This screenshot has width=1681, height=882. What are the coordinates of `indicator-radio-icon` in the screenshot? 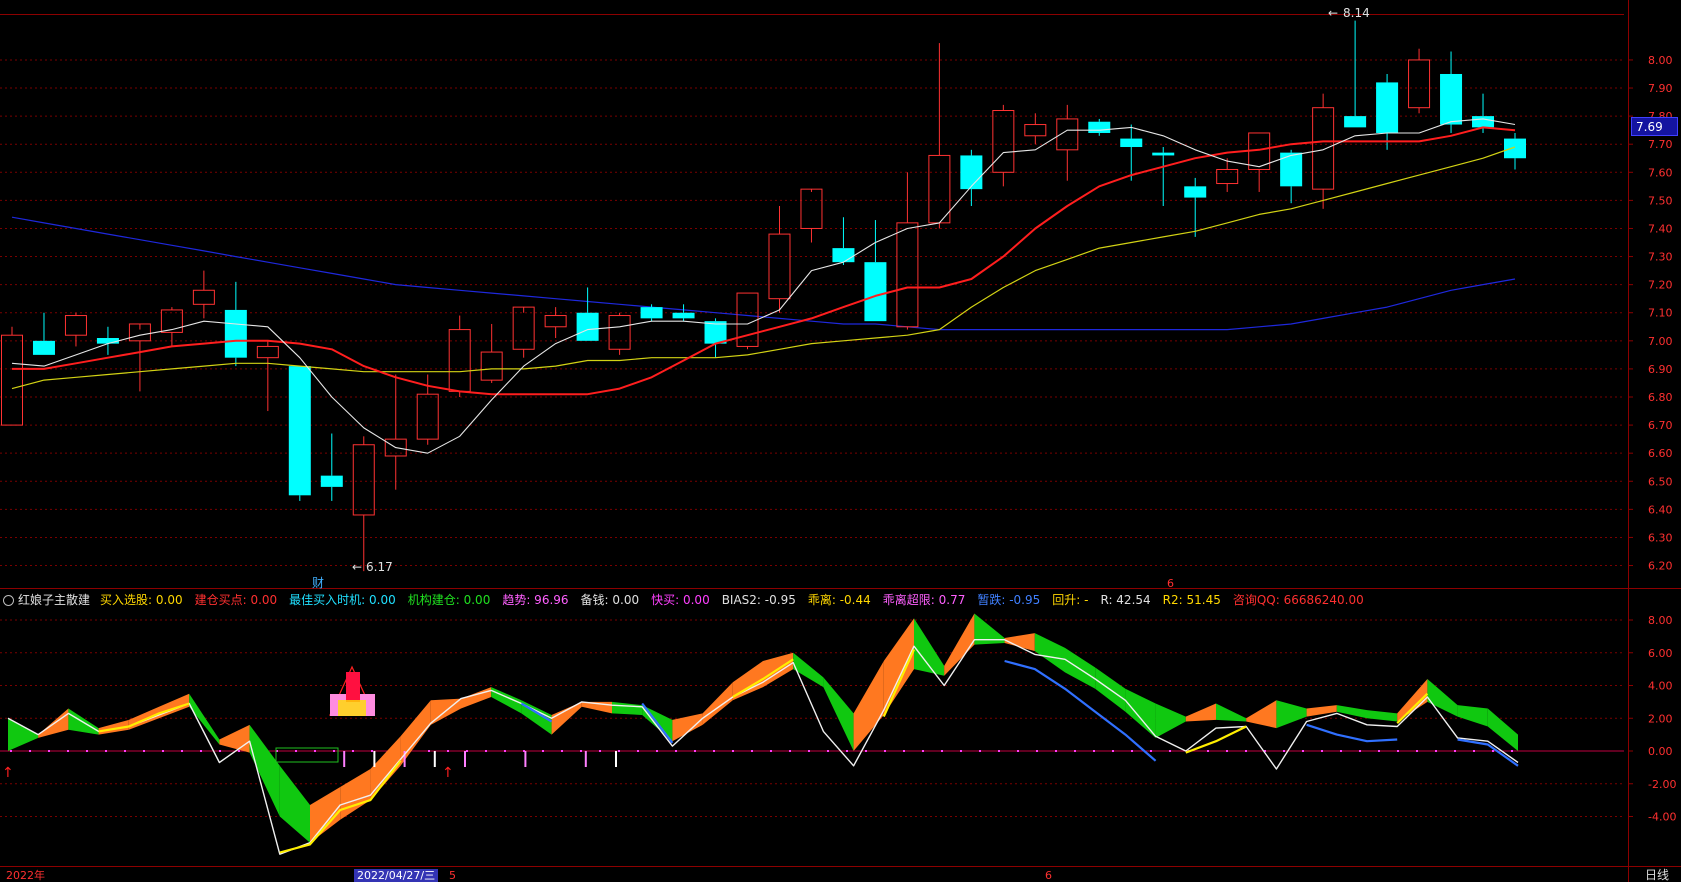 It's located at (8, 600).